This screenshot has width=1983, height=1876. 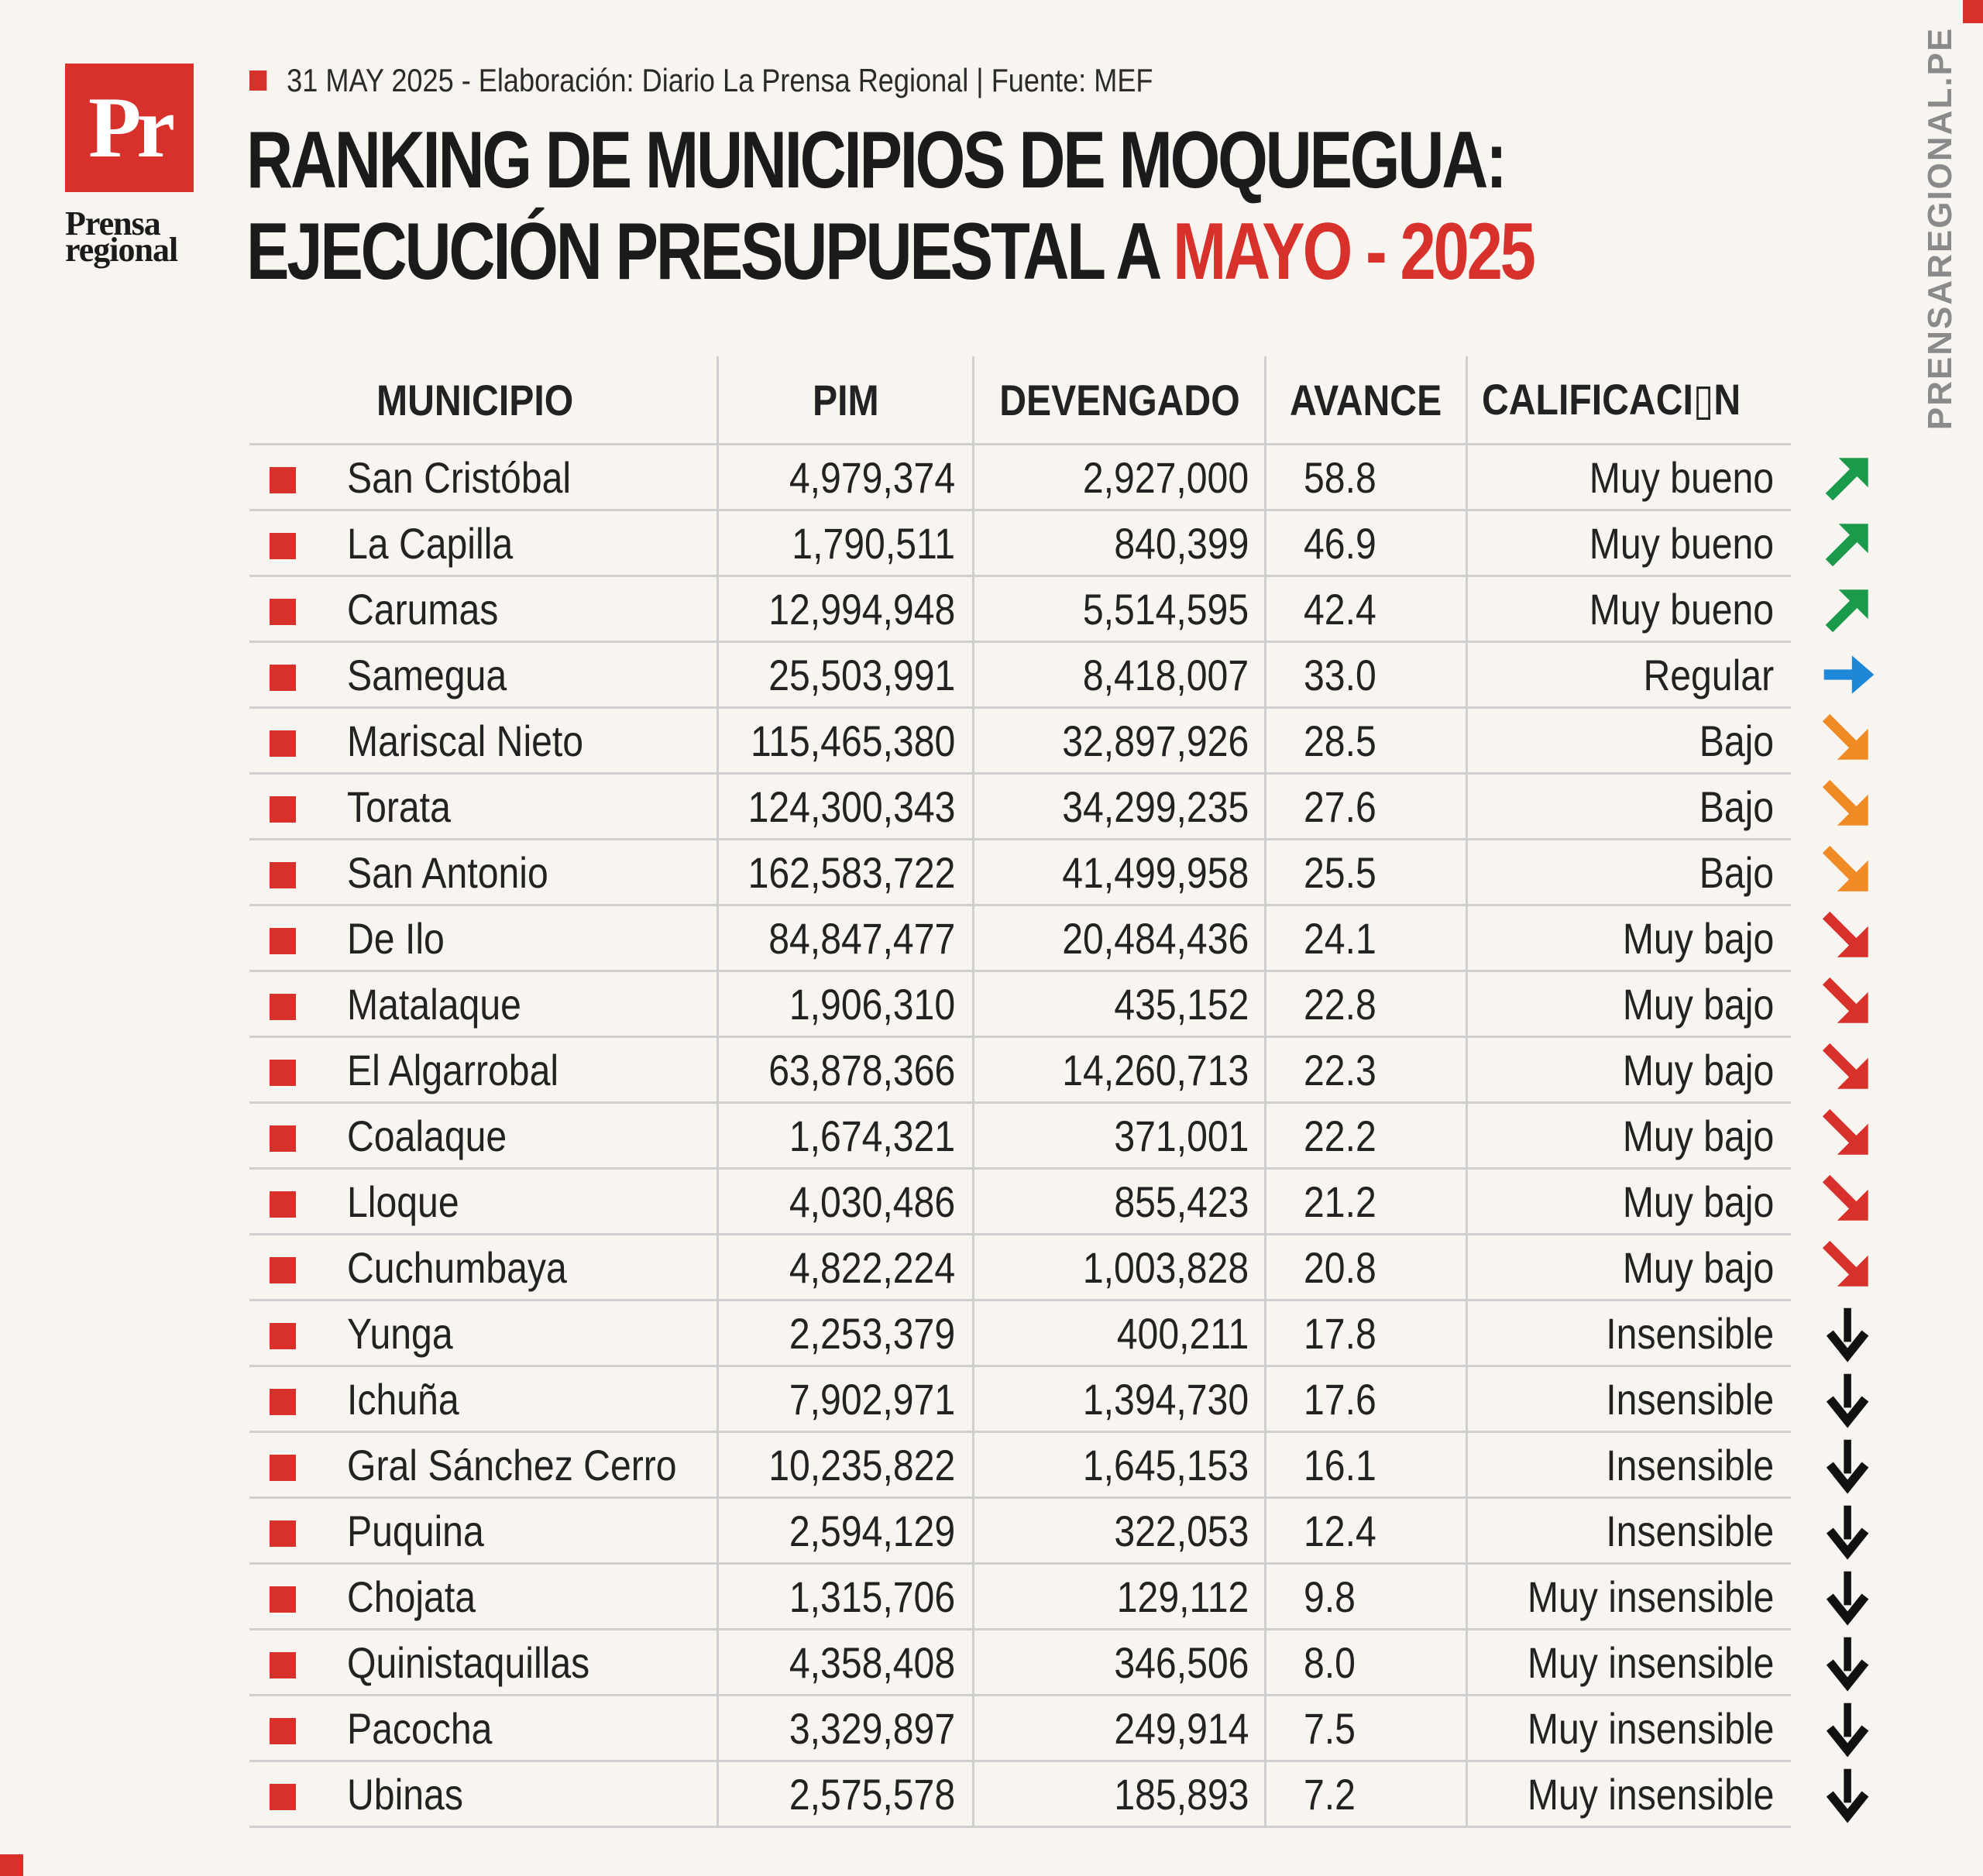 I want to click on cell-pim: 1,790,511, so click(x=846, y=543).